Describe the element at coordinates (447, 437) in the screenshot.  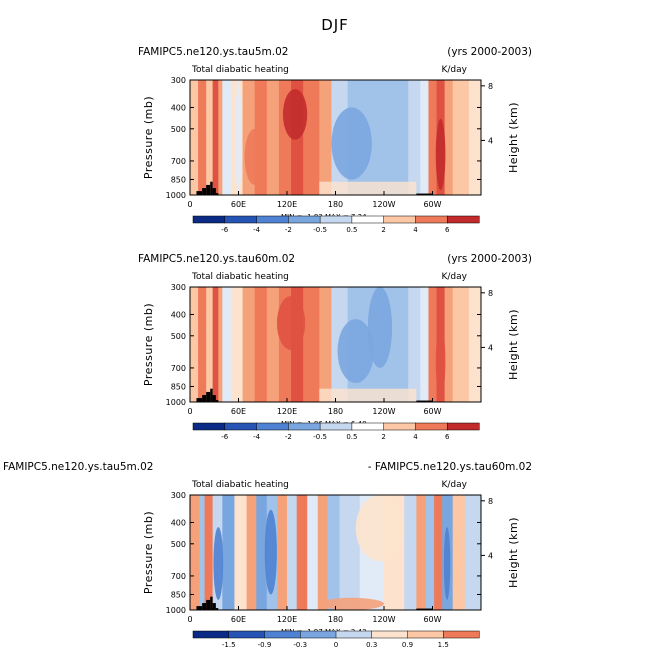
I see `colorbar-tick-label: 6` at that location.